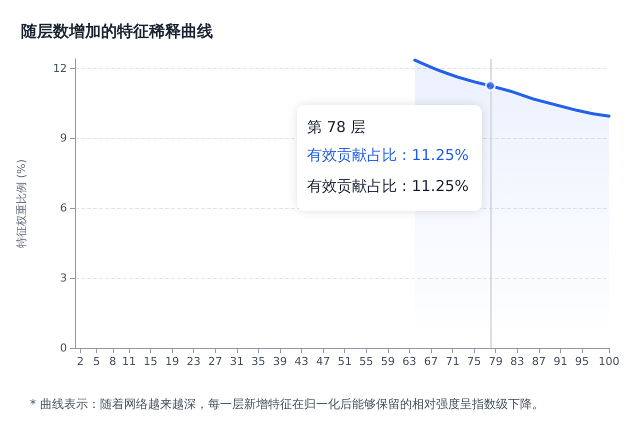 The height and width of the screenshot is (424, 639). Describe the element at coordinates (539, 361) in the screenshot. I see `x-tick-label: 87` at that location.